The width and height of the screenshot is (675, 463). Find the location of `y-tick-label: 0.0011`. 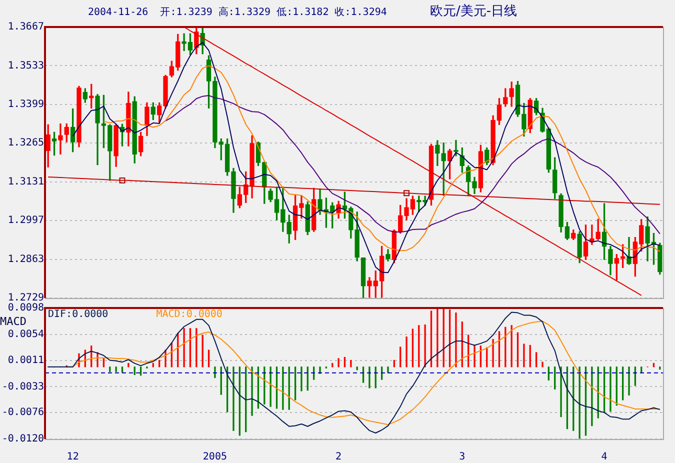

y-tick-label: 0.0011 is located at coordinates (26, 360).